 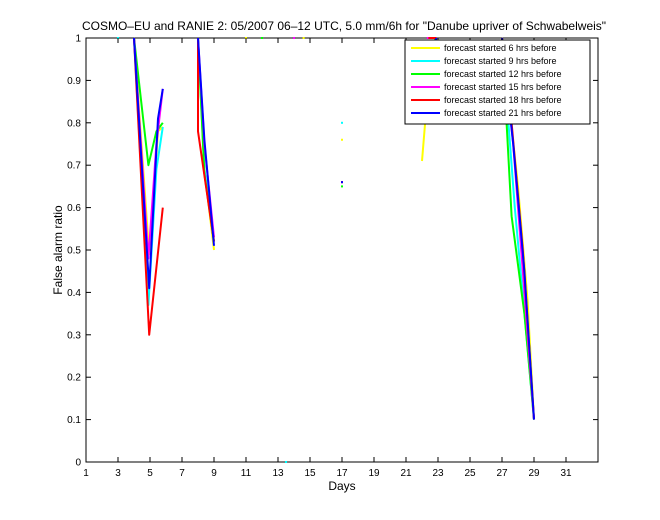 I want to click on legend-label: forecast started 15 hrs before, so click(x=503, y=87).